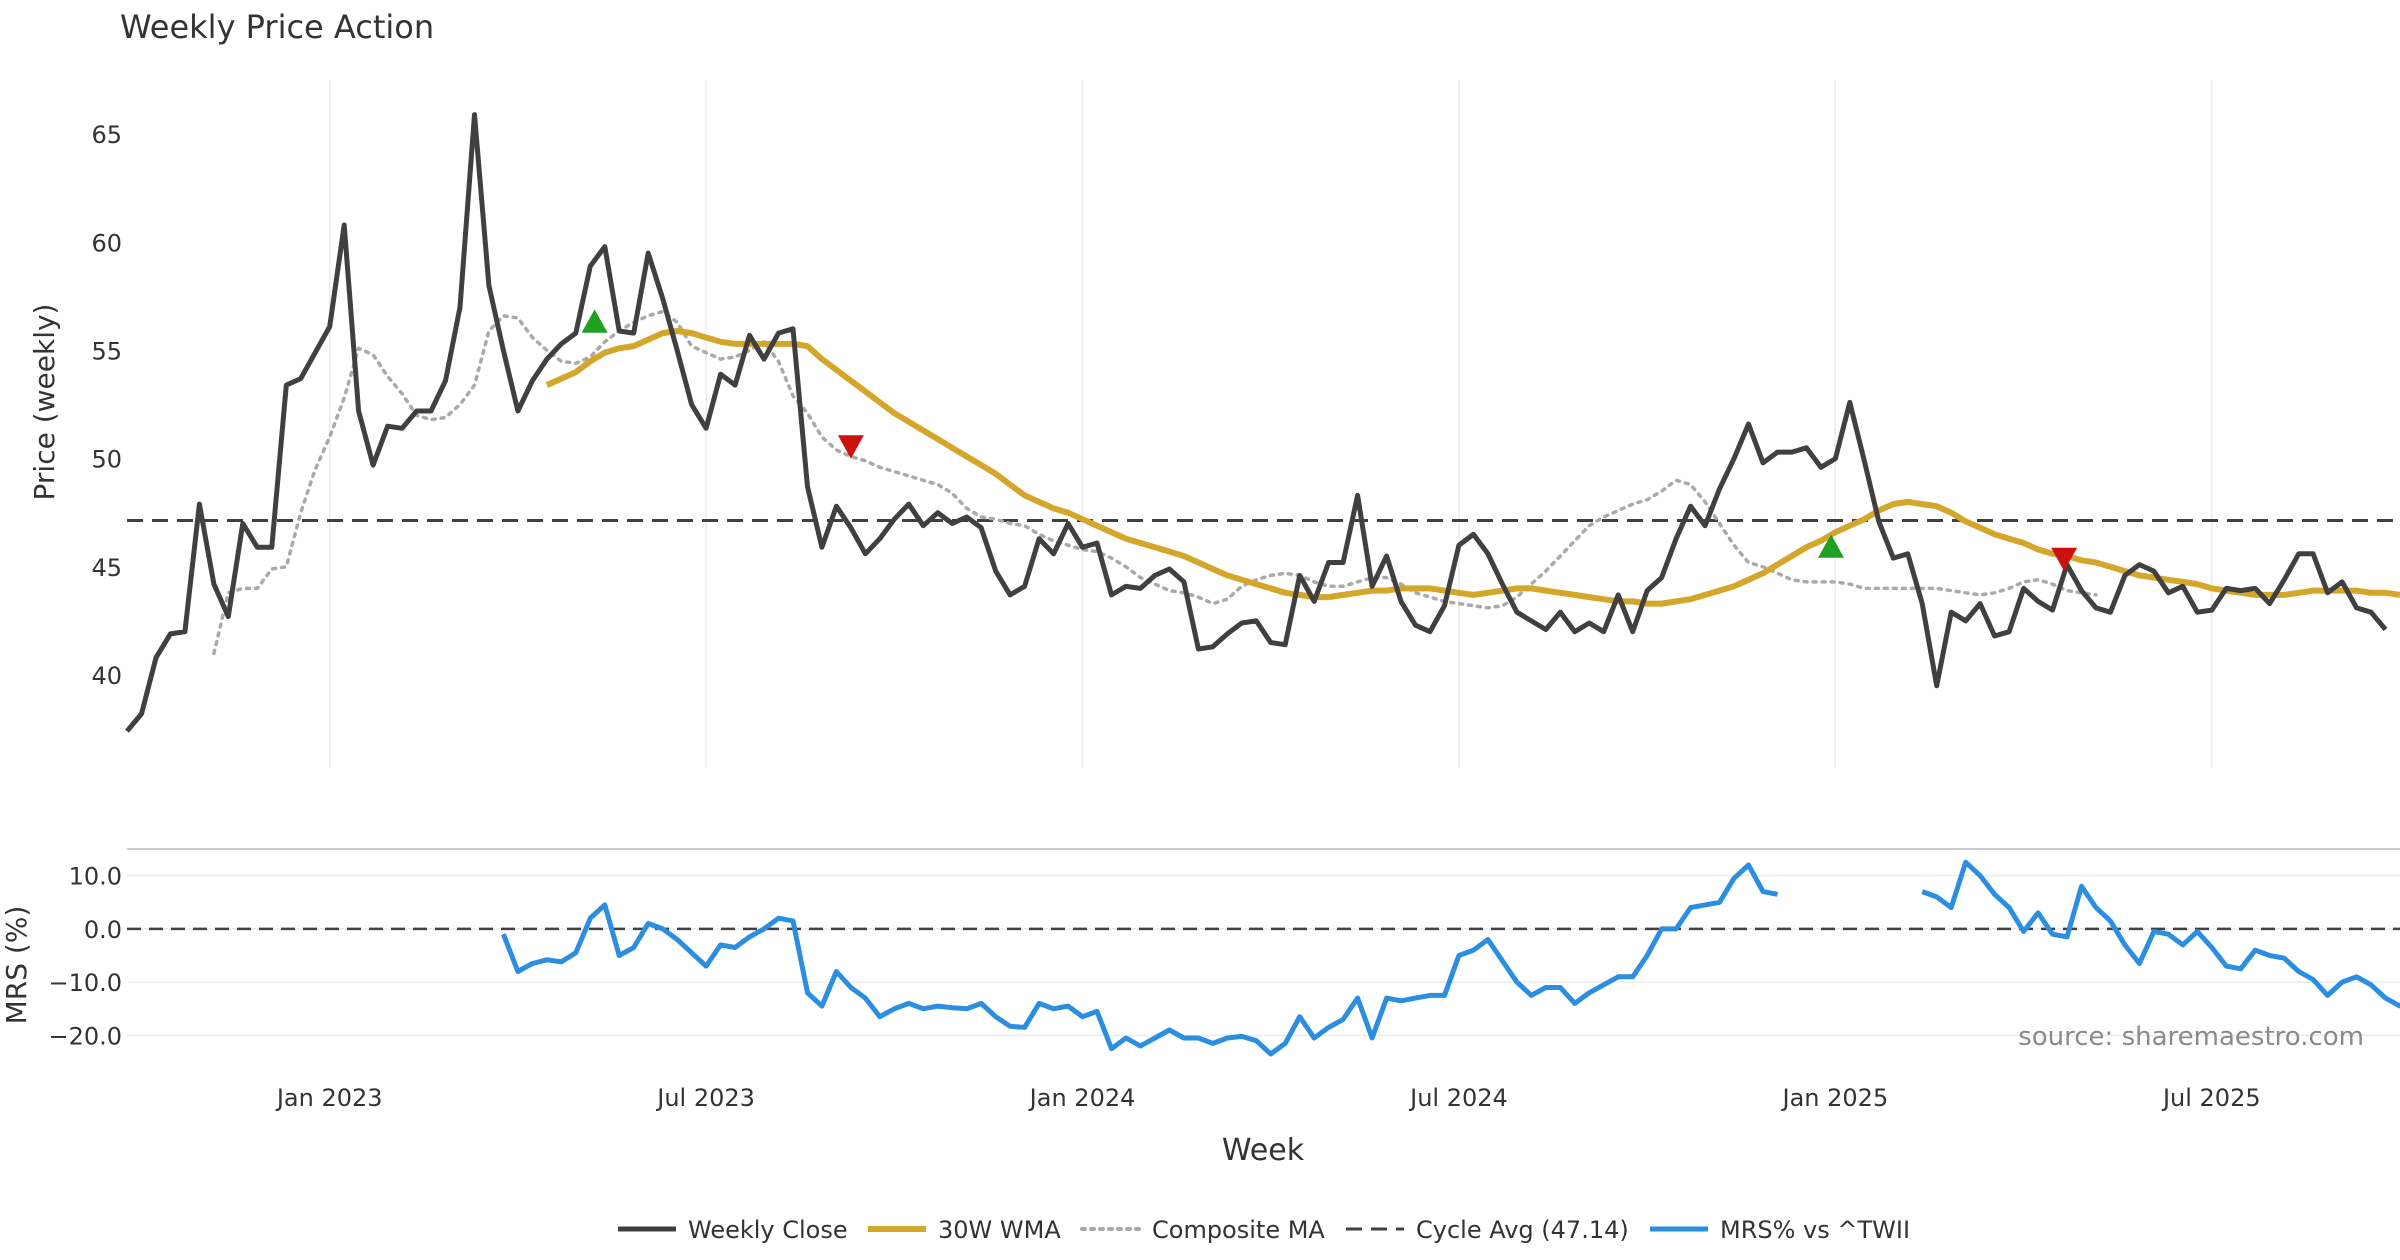 The width and height of the screenshot is (2400, 1260). I want to click on x-tick-0: Jan 2023, so click(329, 1098).